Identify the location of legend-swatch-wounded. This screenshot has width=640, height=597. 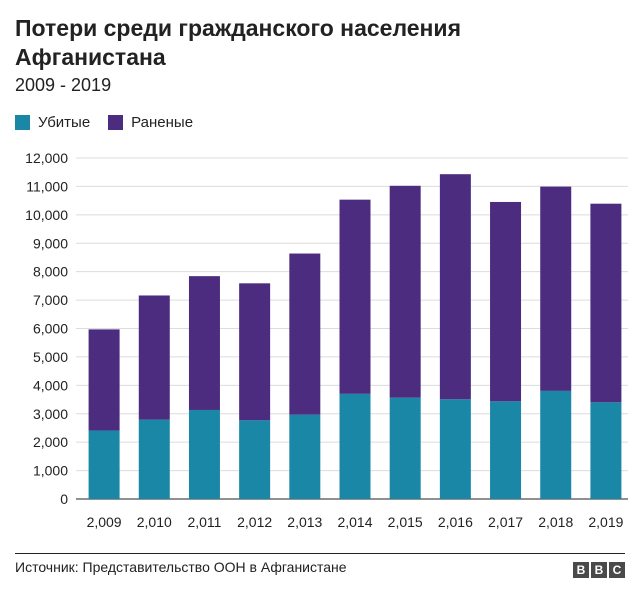
(116, 122).